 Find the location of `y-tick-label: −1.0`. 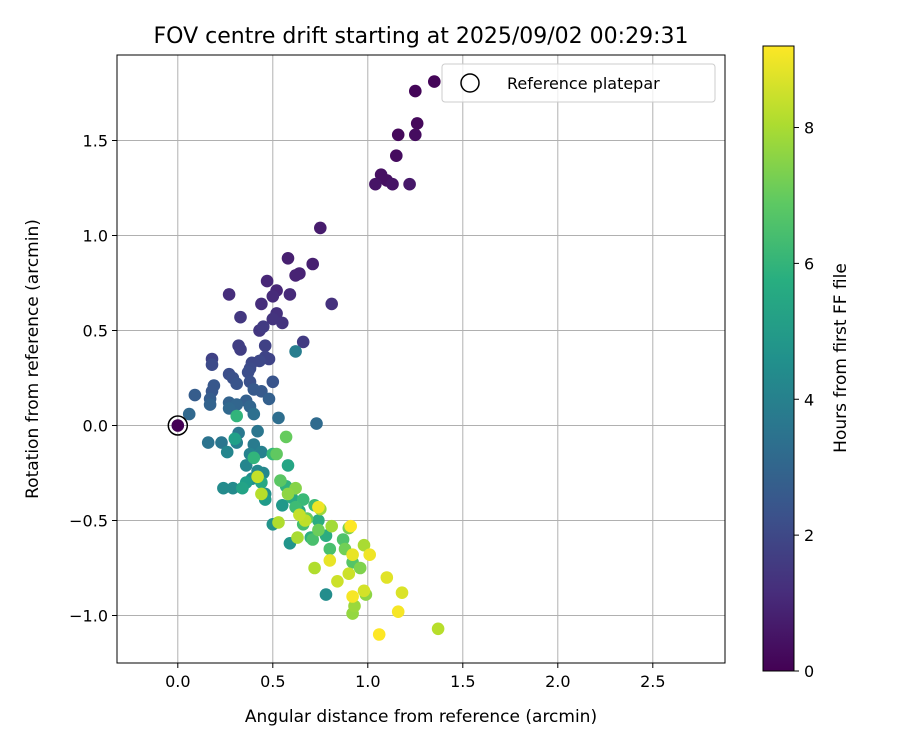

y-tick-label: −1.0 is located at coordinates (88, 616).